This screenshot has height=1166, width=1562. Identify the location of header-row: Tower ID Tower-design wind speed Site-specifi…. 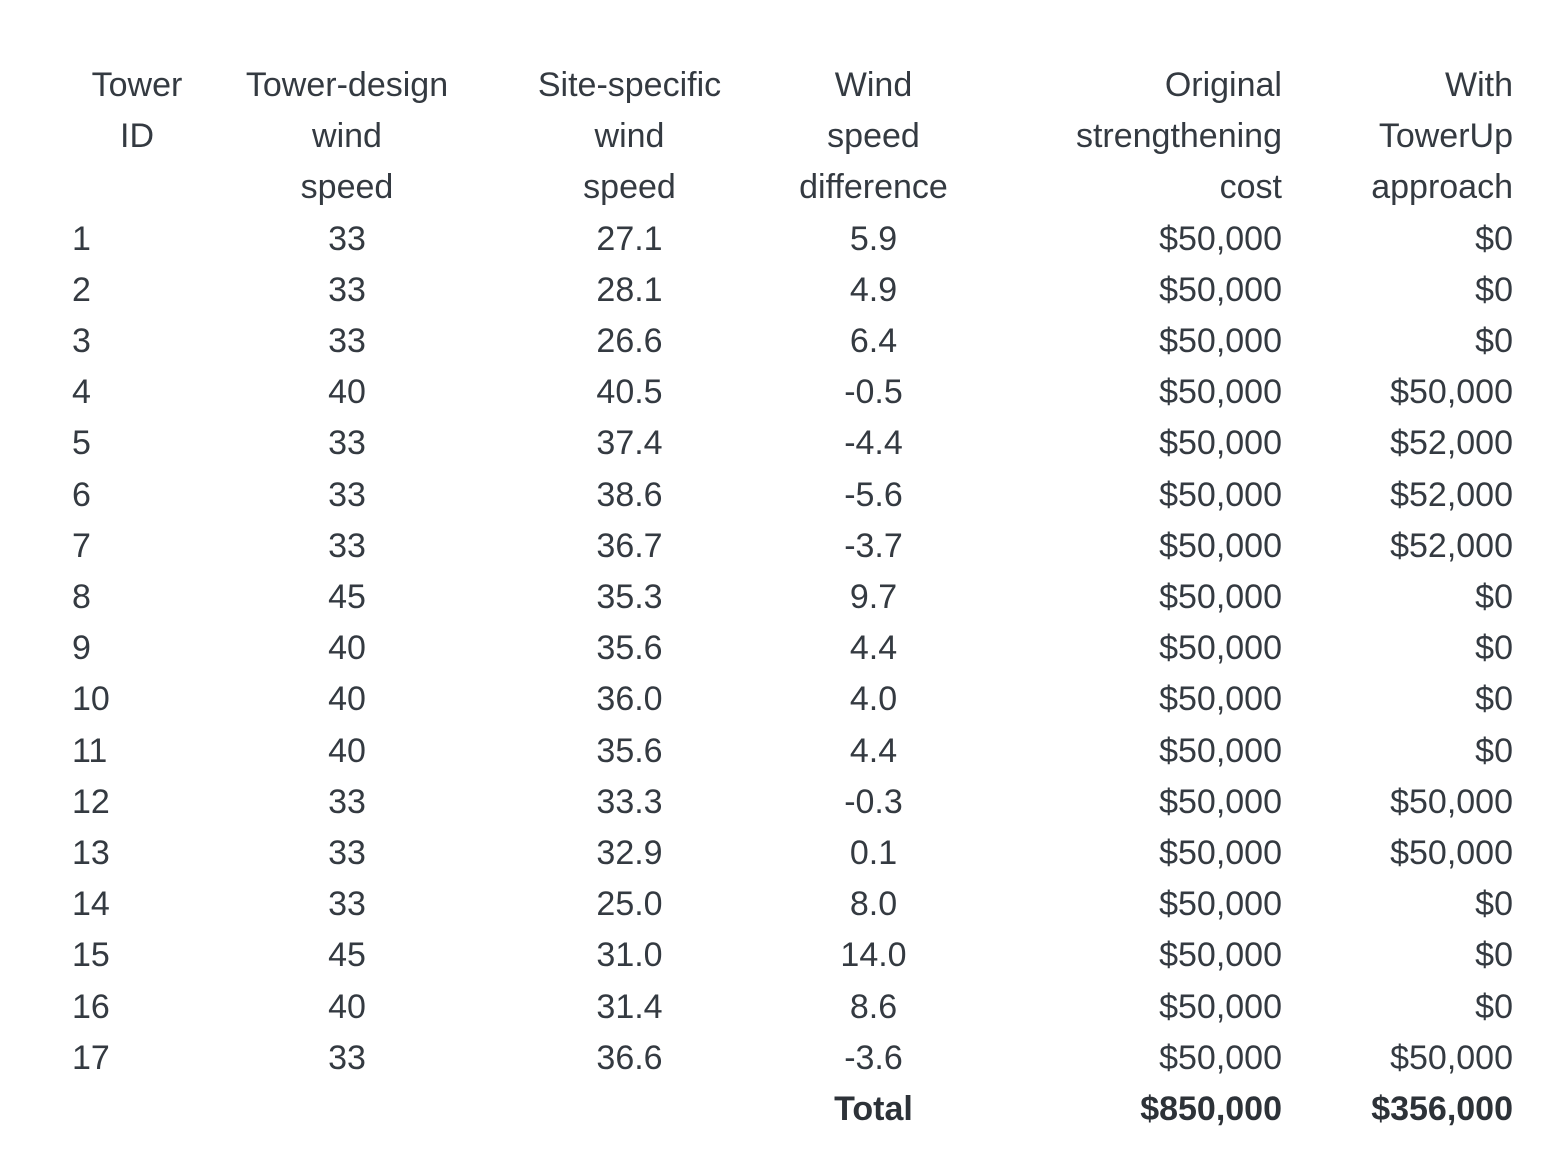
(792, 137).